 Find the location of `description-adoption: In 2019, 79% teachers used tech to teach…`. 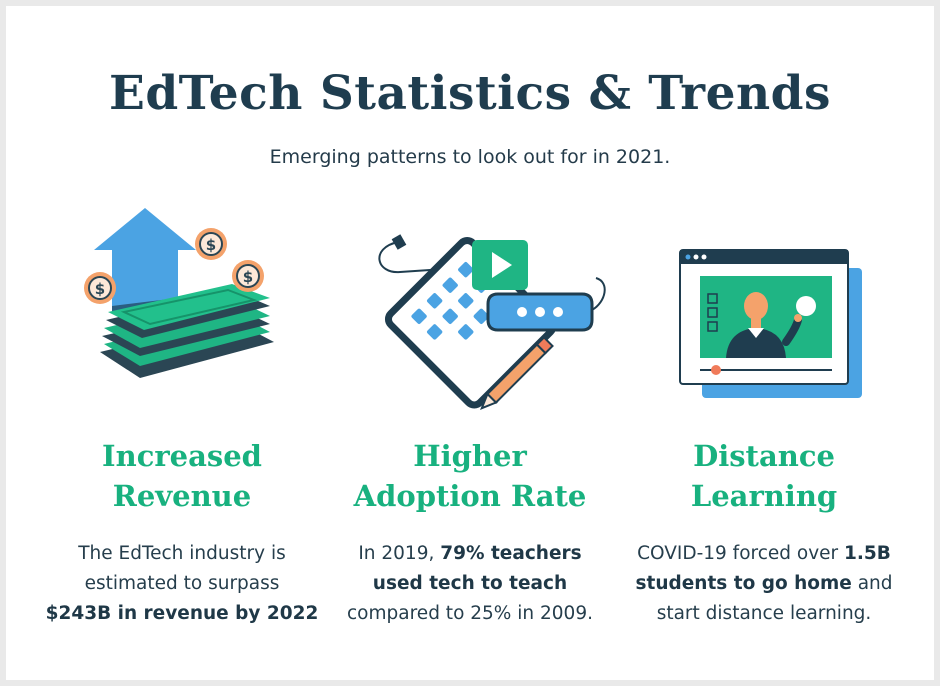

description-adoption: In 2019, 79% teachers used tech to teach… is located at coordinates (470, 583).